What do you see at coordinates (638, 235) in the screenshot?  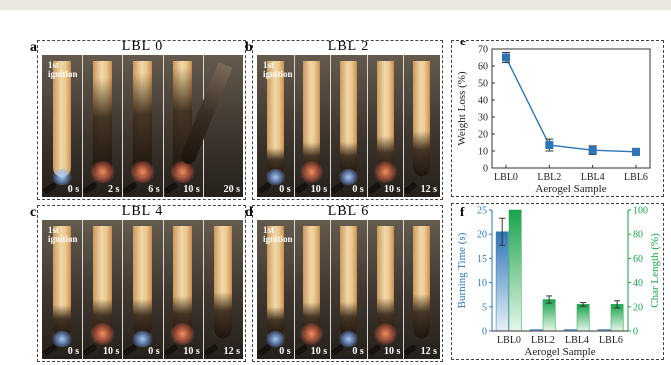 I see `y2-tick-label: 80` at bounding box center [638, 235].